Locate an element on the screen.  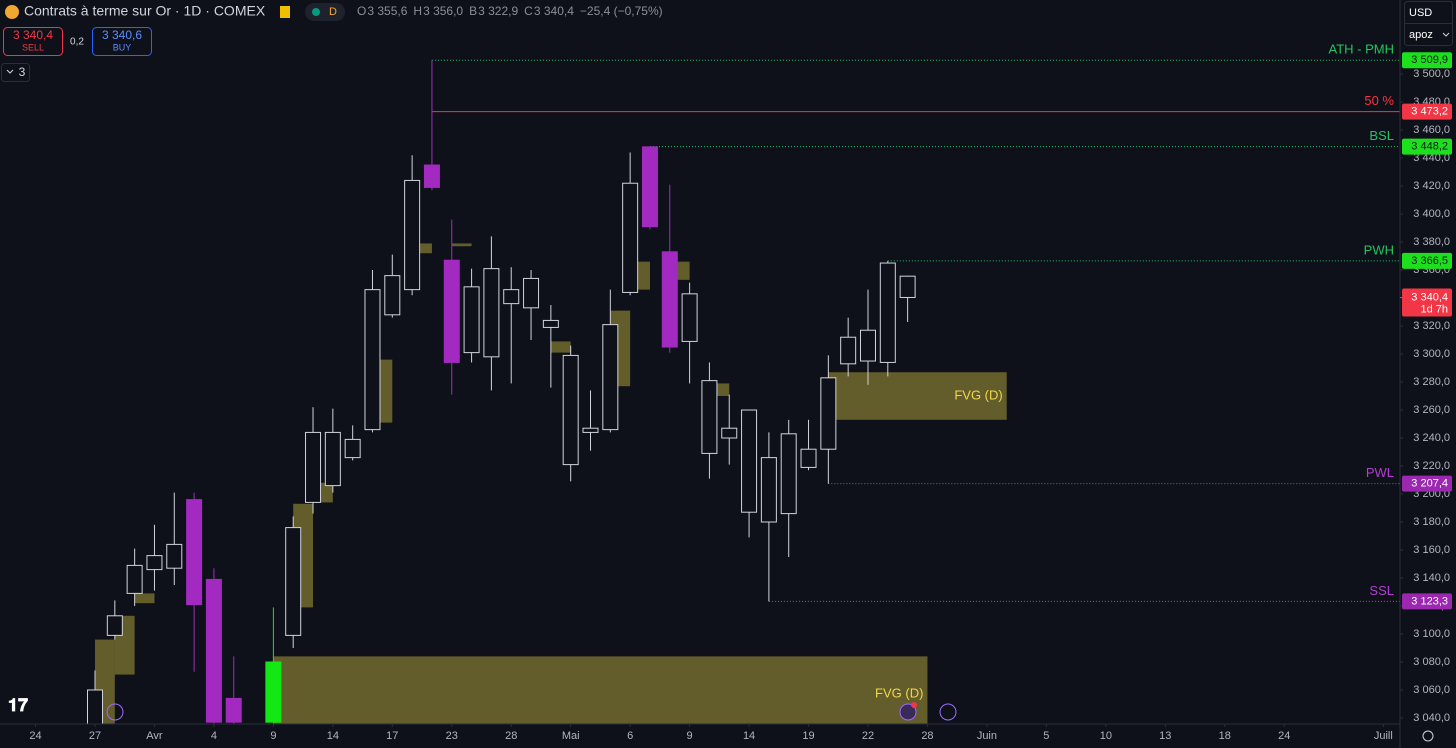
y-tick-label: 3 260,0 is located at coordinates (1431, 410).